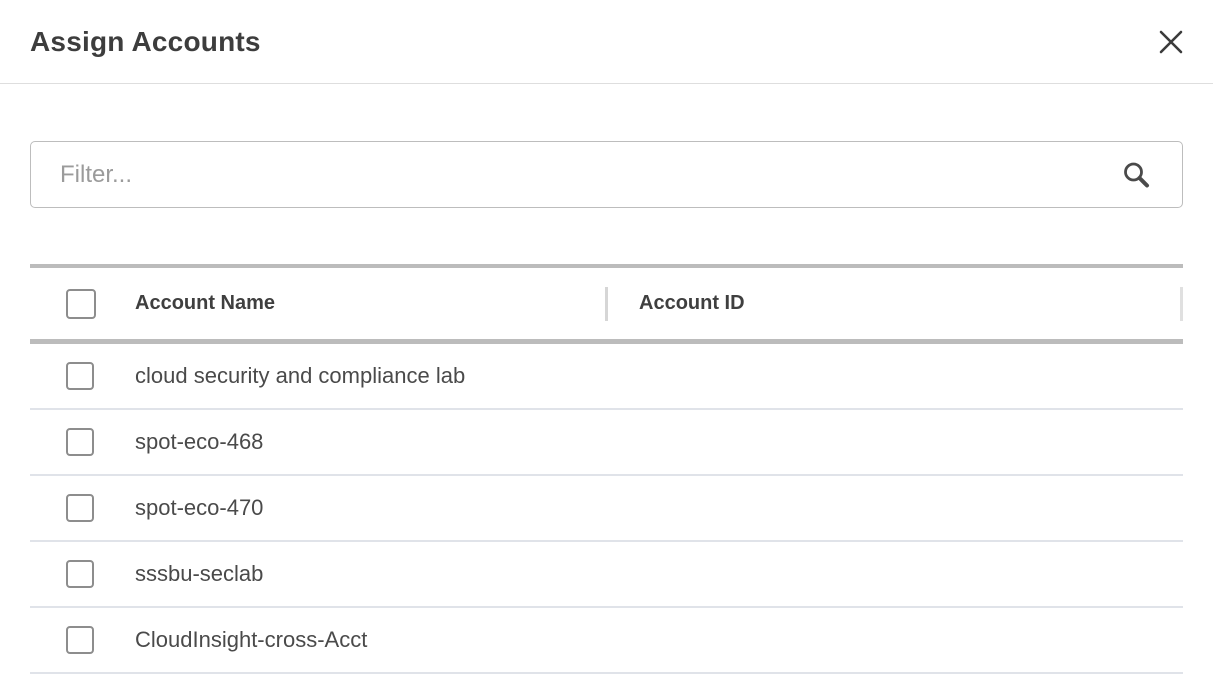 Image resolution: width=1213 pixels, height=674 pixels. What do you see at coordinates (370, 640) in the screenshot?
I see `row-account-name-cell: CloudInsight-cross-Acct` at bounding box center [370, 640].